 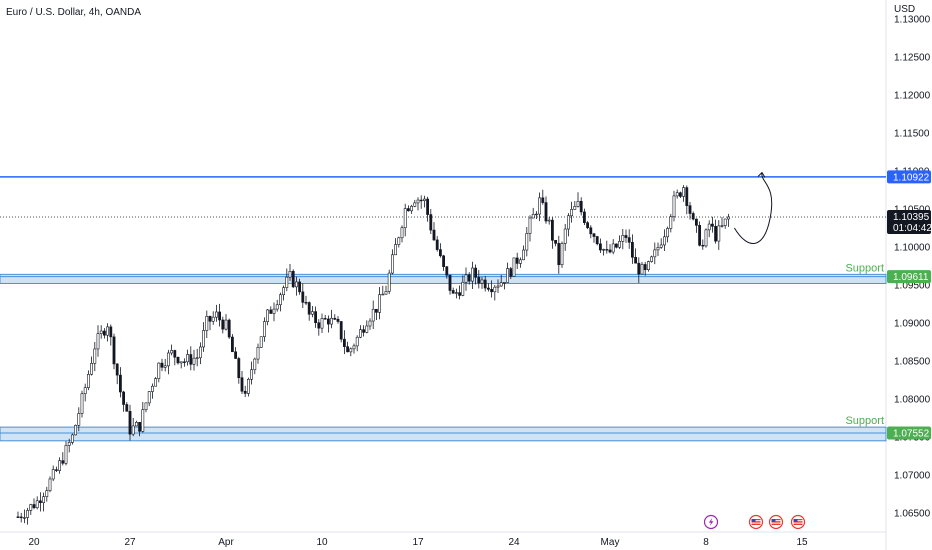 I want to click on time-tick-label: 24, so click(x=514, y=542).